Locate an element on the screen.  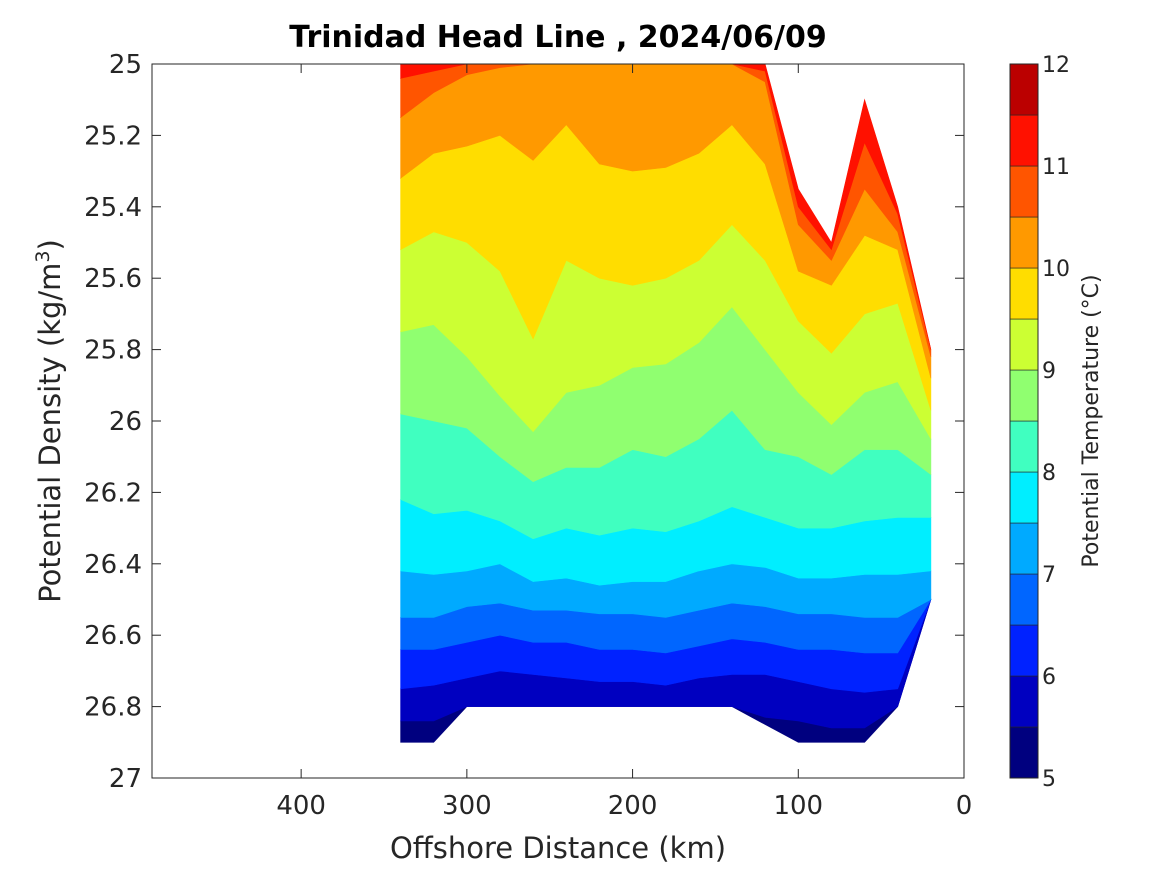
y-tick-label: 26.4 is located at coordinates (113, 565).